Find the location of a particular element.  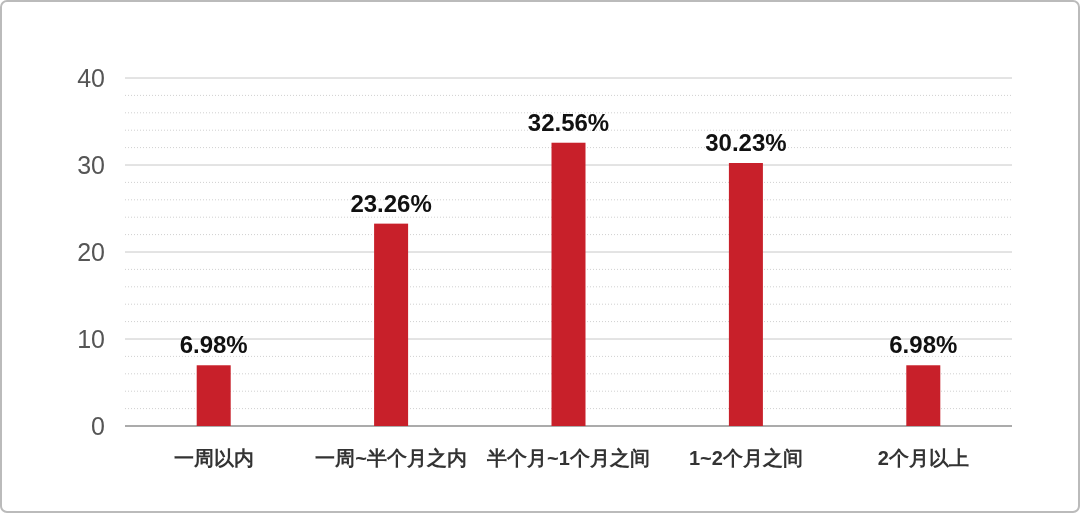

x-tick-label: 一周~半个月之内 is located at coordinates (391, 458).